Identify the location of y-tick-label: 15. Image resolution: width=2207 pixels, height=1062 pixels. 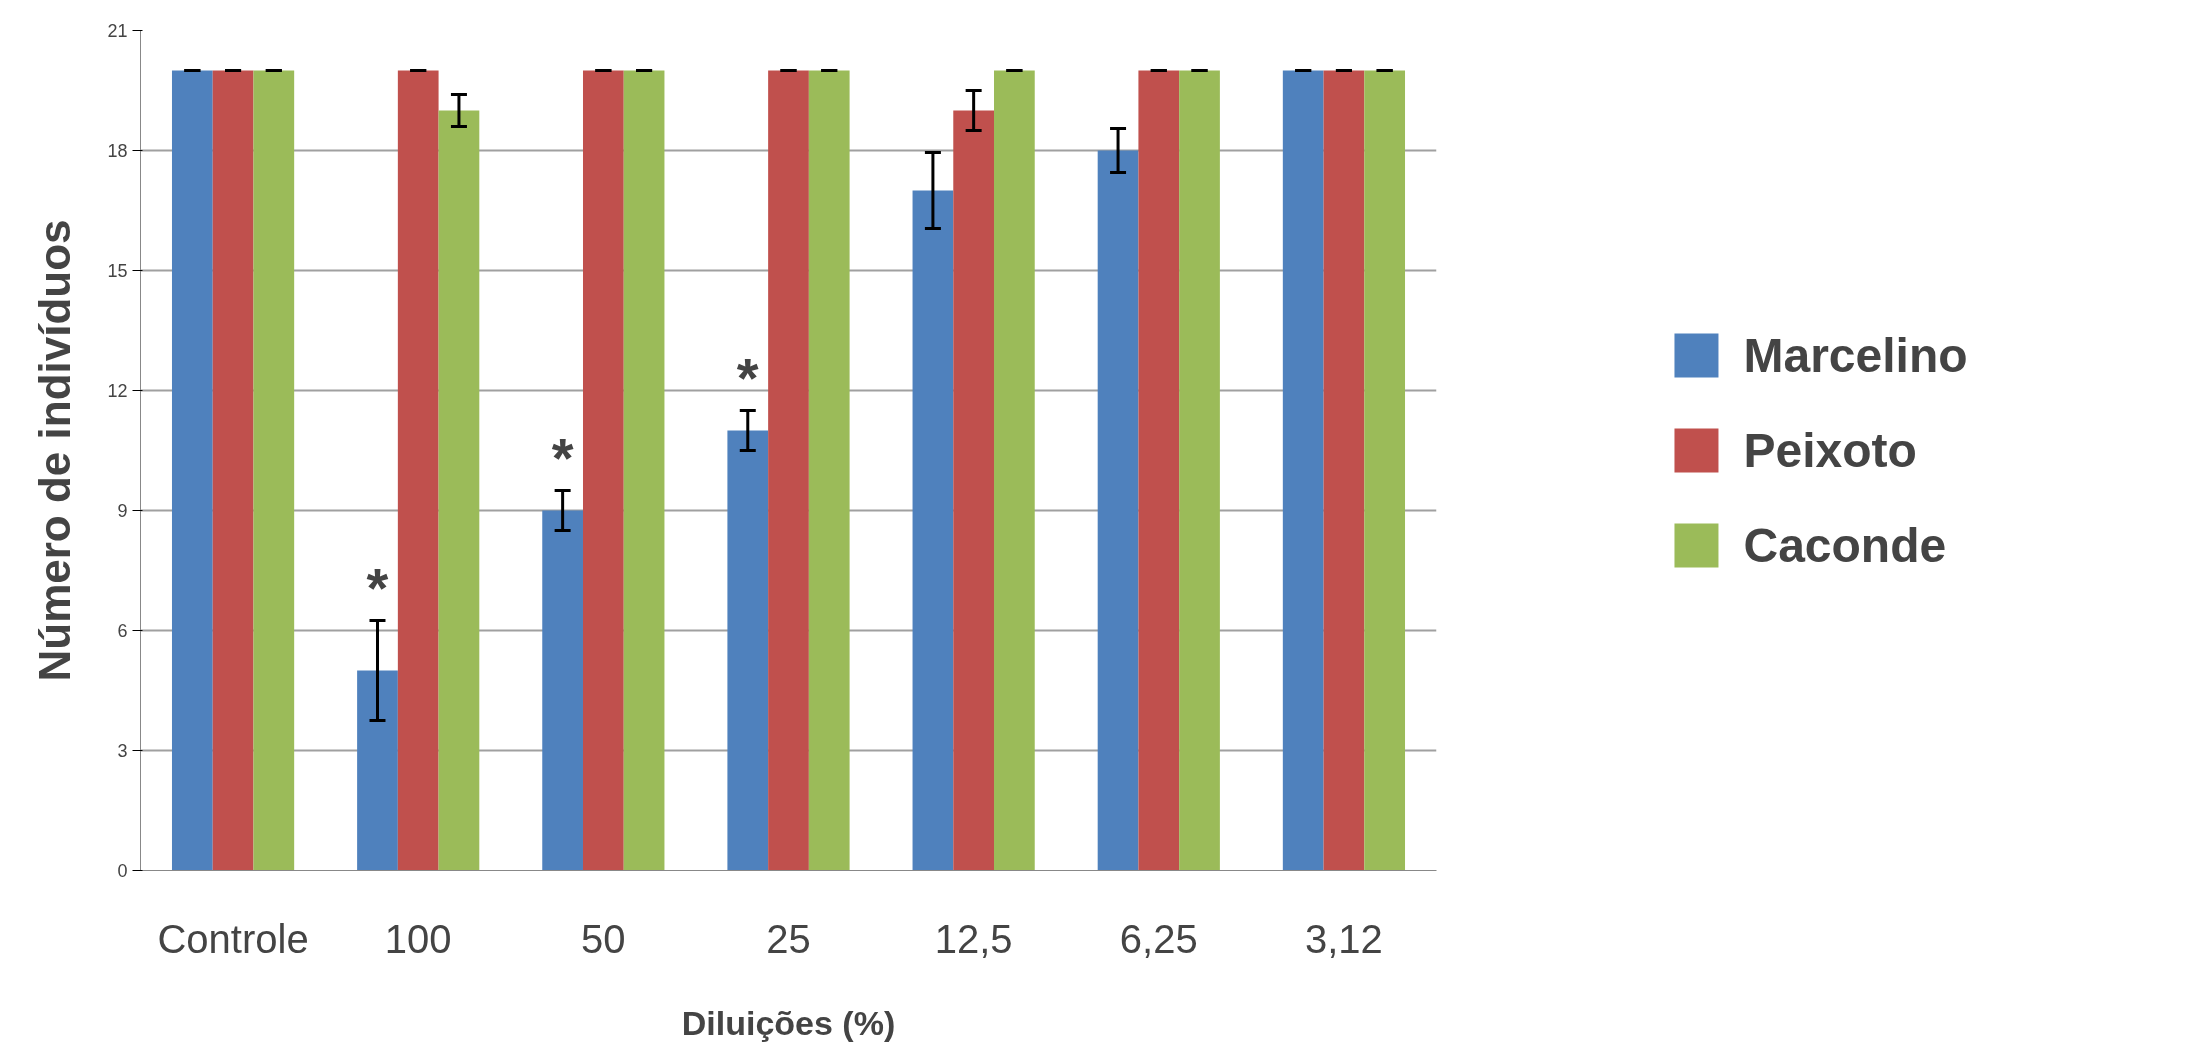
(117, 271).